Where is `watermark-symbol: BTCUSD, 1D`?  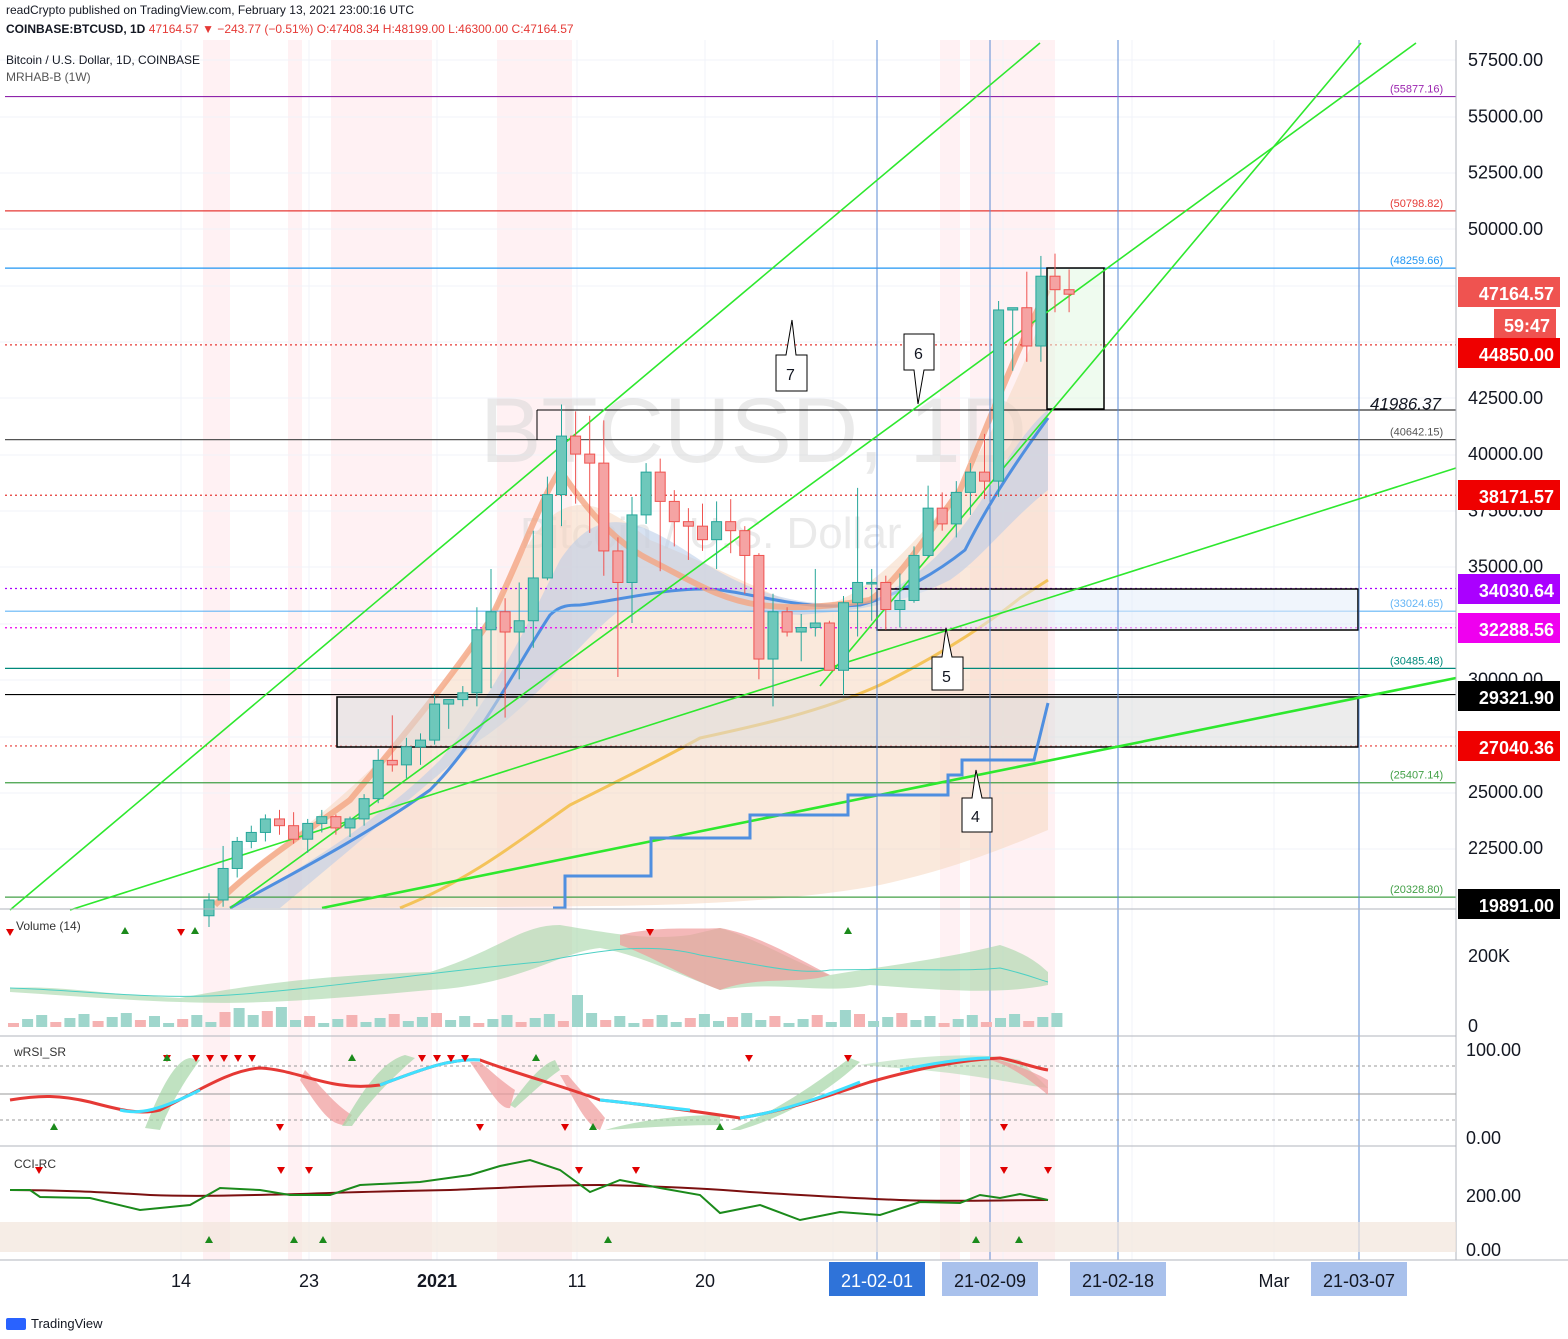 watermark-symbol: BTCUSD, 1D is located at coordinates (753, 431).